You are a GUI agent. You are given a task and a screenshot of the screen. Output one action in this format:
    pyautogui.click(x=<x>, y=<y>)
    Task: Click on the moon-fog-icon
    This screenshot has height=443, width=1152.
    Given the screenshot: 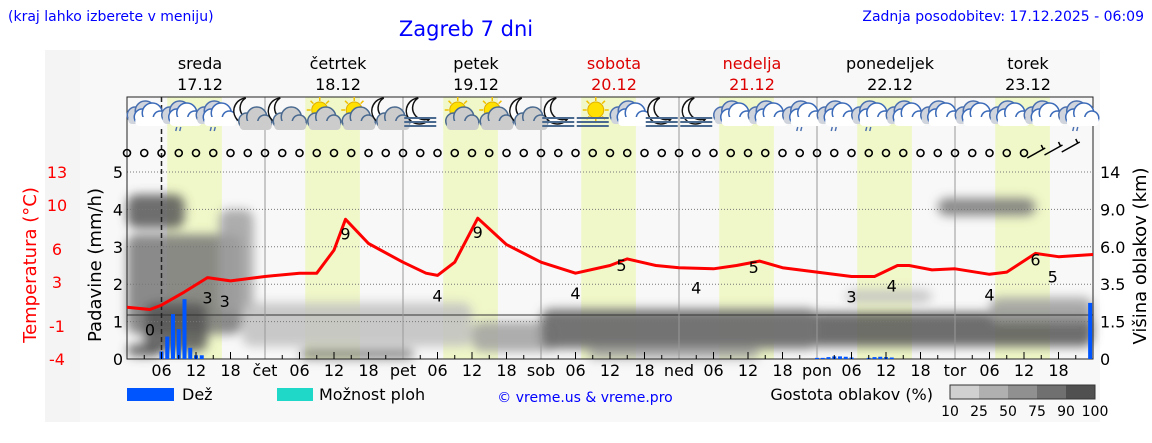 What is the action you would take?
    pyautogui.click(x=696, y=112)
    